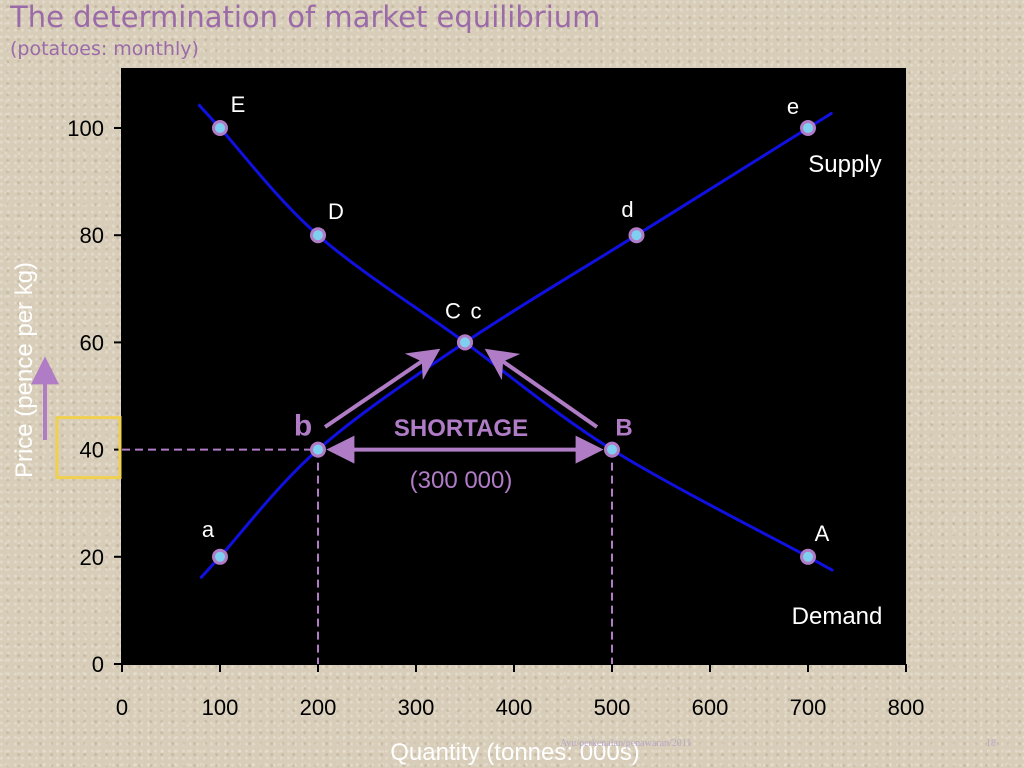 The height and width of the screenshot is (768, 1024). I want to click on y-axis-title: Price (pence per kg), so click(24, 370).